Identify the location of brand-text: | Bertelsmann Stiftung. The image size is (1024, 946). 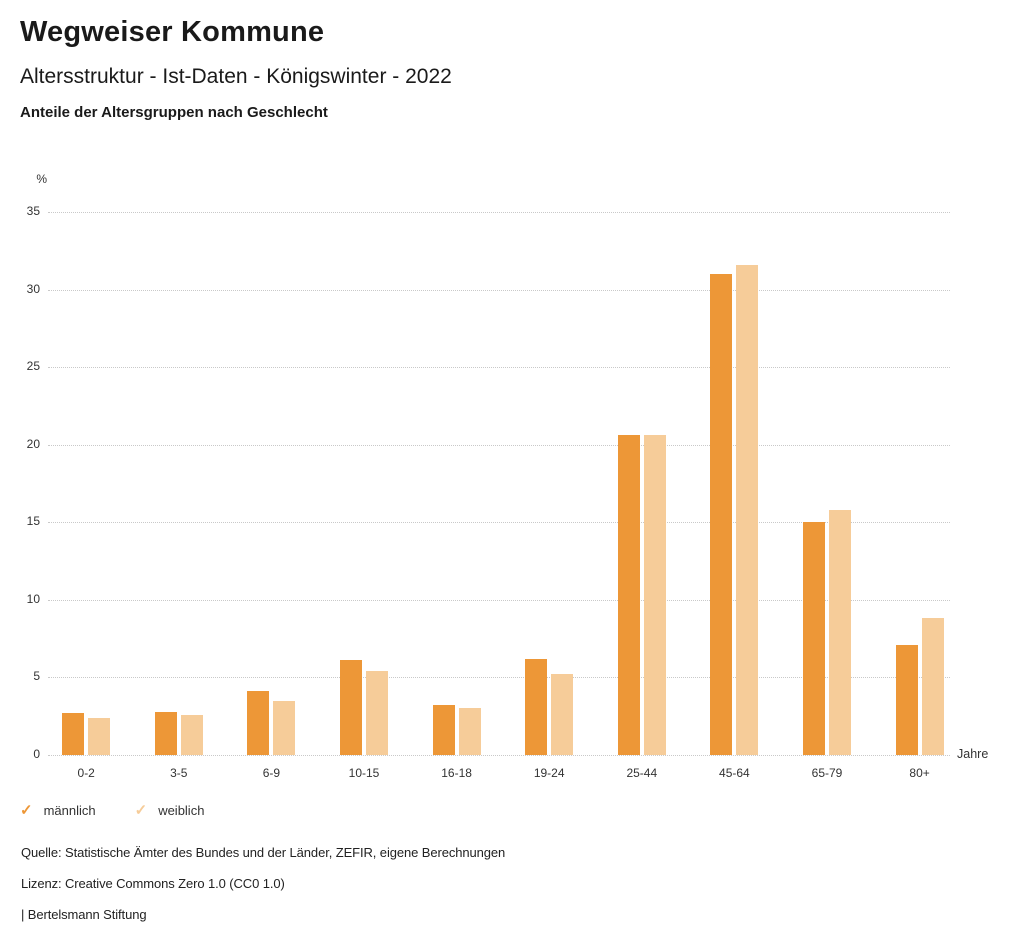
(84, 914).